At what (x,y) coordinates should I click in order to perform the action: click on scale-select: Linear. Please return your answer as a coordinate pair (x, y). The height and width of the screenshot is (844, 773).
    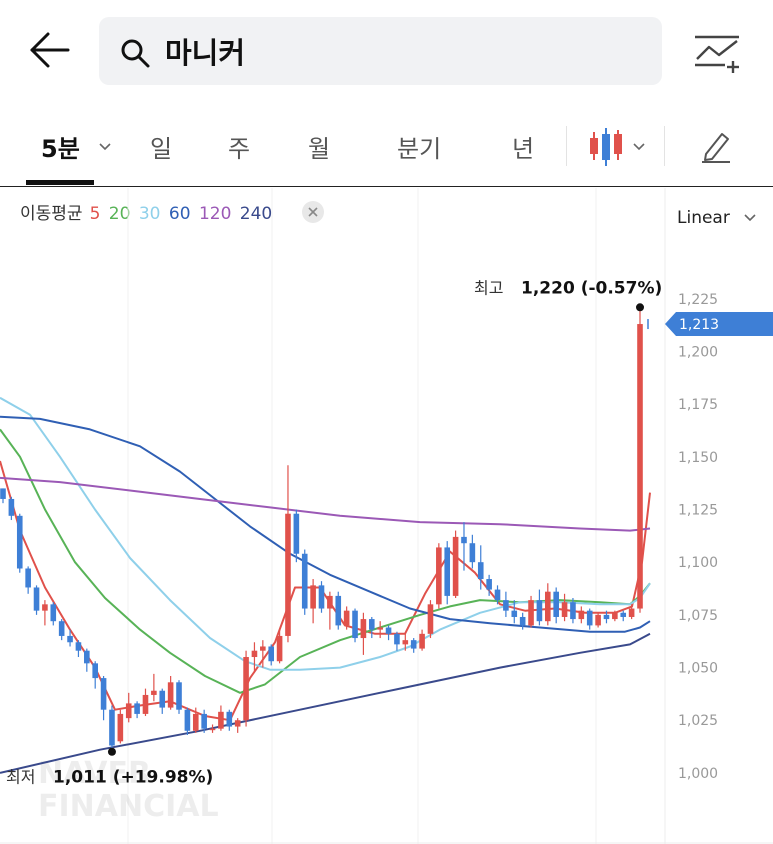
    Looking at the image, I should click on (717, 218).